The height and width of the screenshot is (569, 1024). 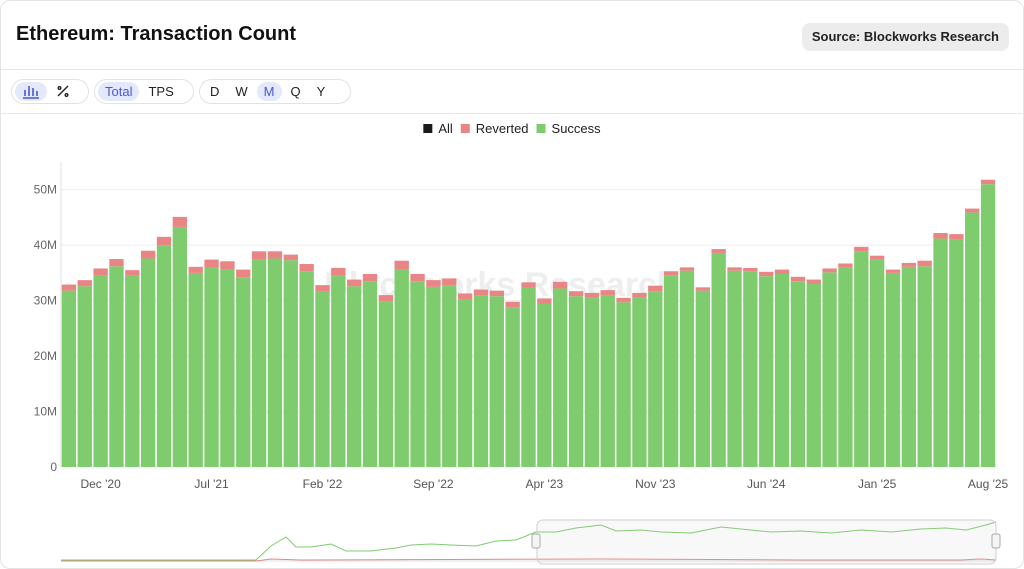 What do you see at coordinates (545, 484) in the screenshot?
I see `x-tick-label: Apr '23` at bounding box center [545, 484].